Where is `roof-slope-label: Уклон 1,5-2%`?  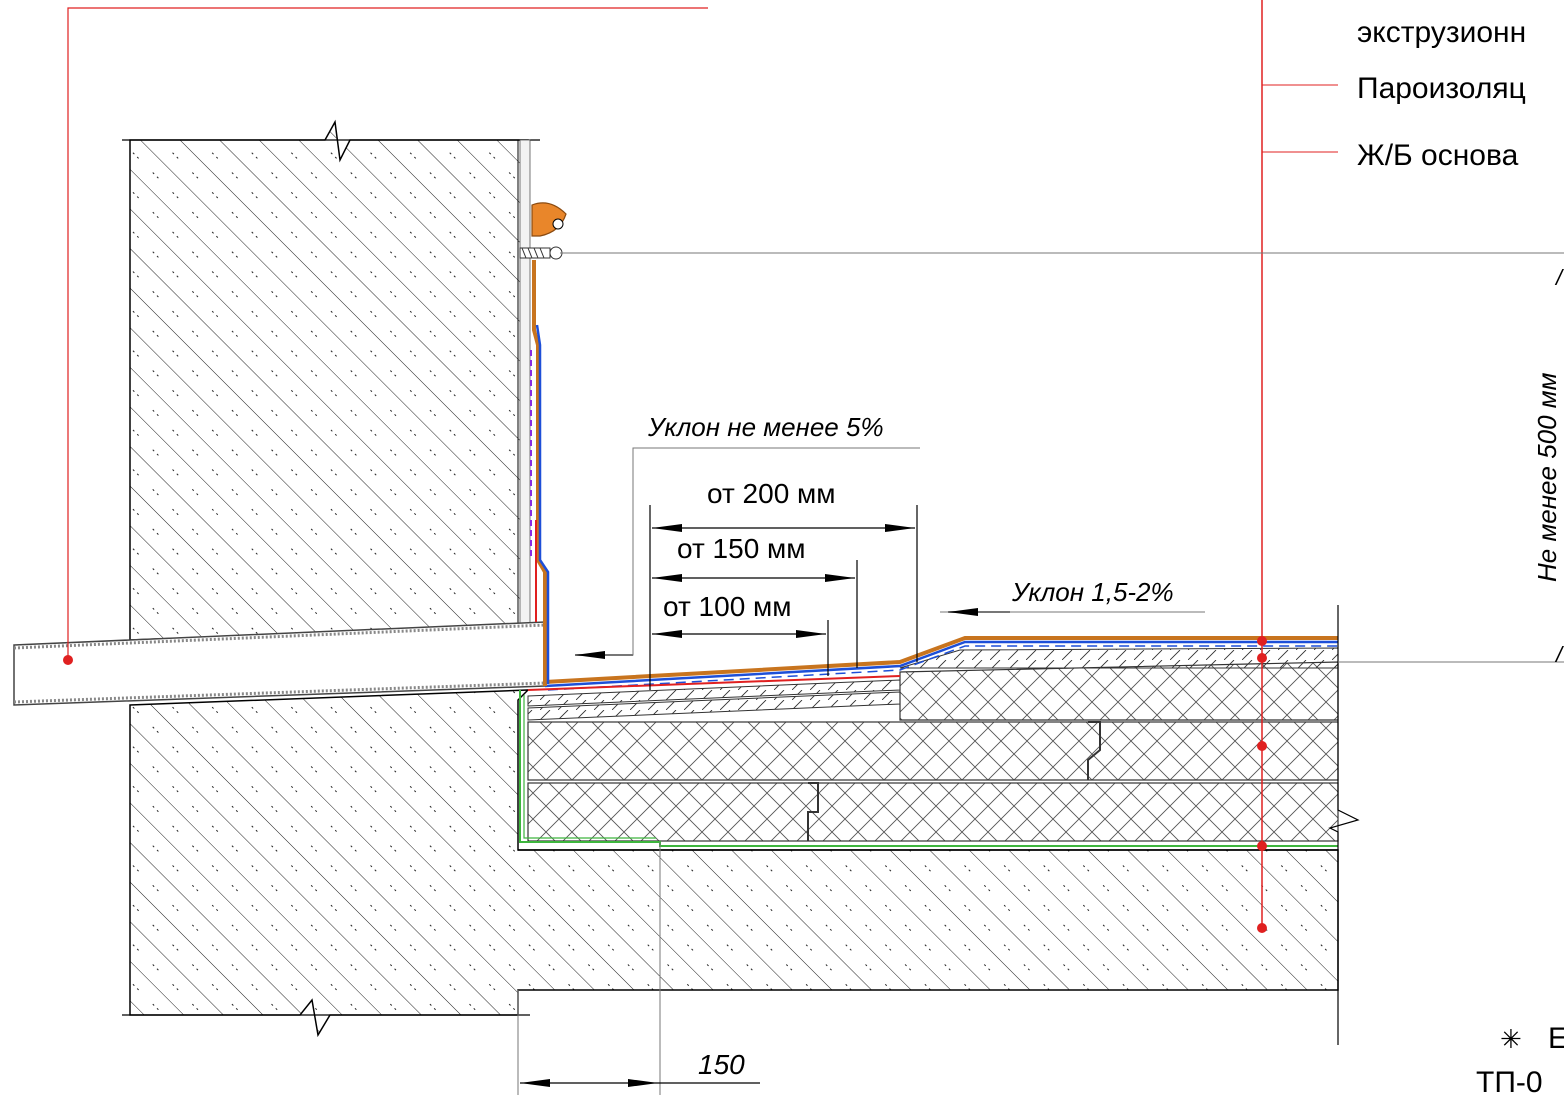 roof-slope-label: Уклон 1,5-2% is located at coordinates (1092, 592).